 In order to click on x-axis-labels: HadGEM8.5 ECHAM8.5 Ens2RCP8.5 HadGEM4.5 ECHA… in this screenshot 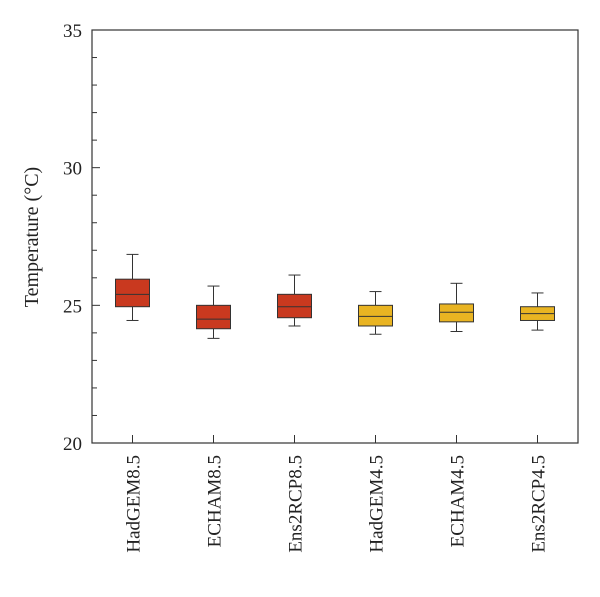, I will do `click(337, 494)`.